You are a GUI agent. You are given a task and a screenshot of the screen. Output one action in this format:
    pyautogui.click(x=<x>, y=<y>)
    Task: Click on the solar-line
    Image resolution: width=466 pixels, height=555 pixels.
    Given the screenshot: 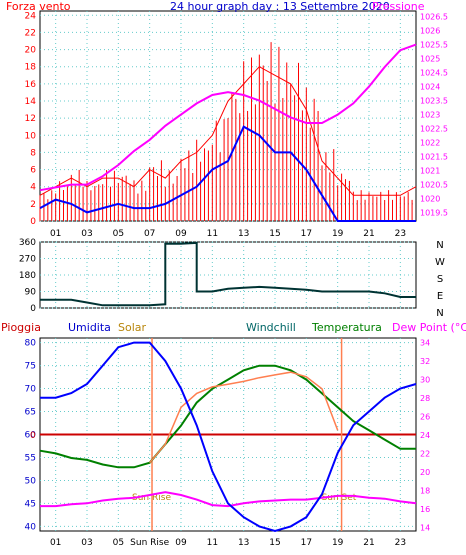 What is the action you would take?
    pyautogui.click(x=228, y=499)
    